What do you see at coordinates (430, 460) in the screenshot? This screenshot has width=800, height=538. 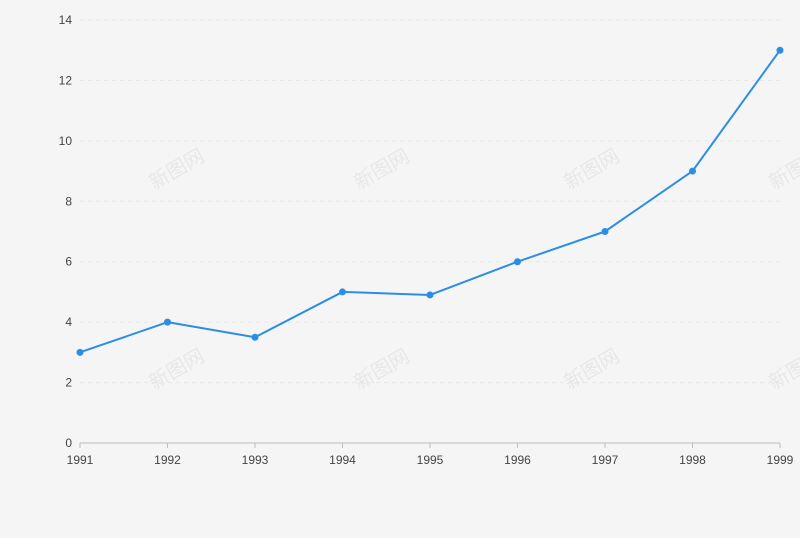 I see `x-tick-label: 1995` at bounding box center [430, 460].